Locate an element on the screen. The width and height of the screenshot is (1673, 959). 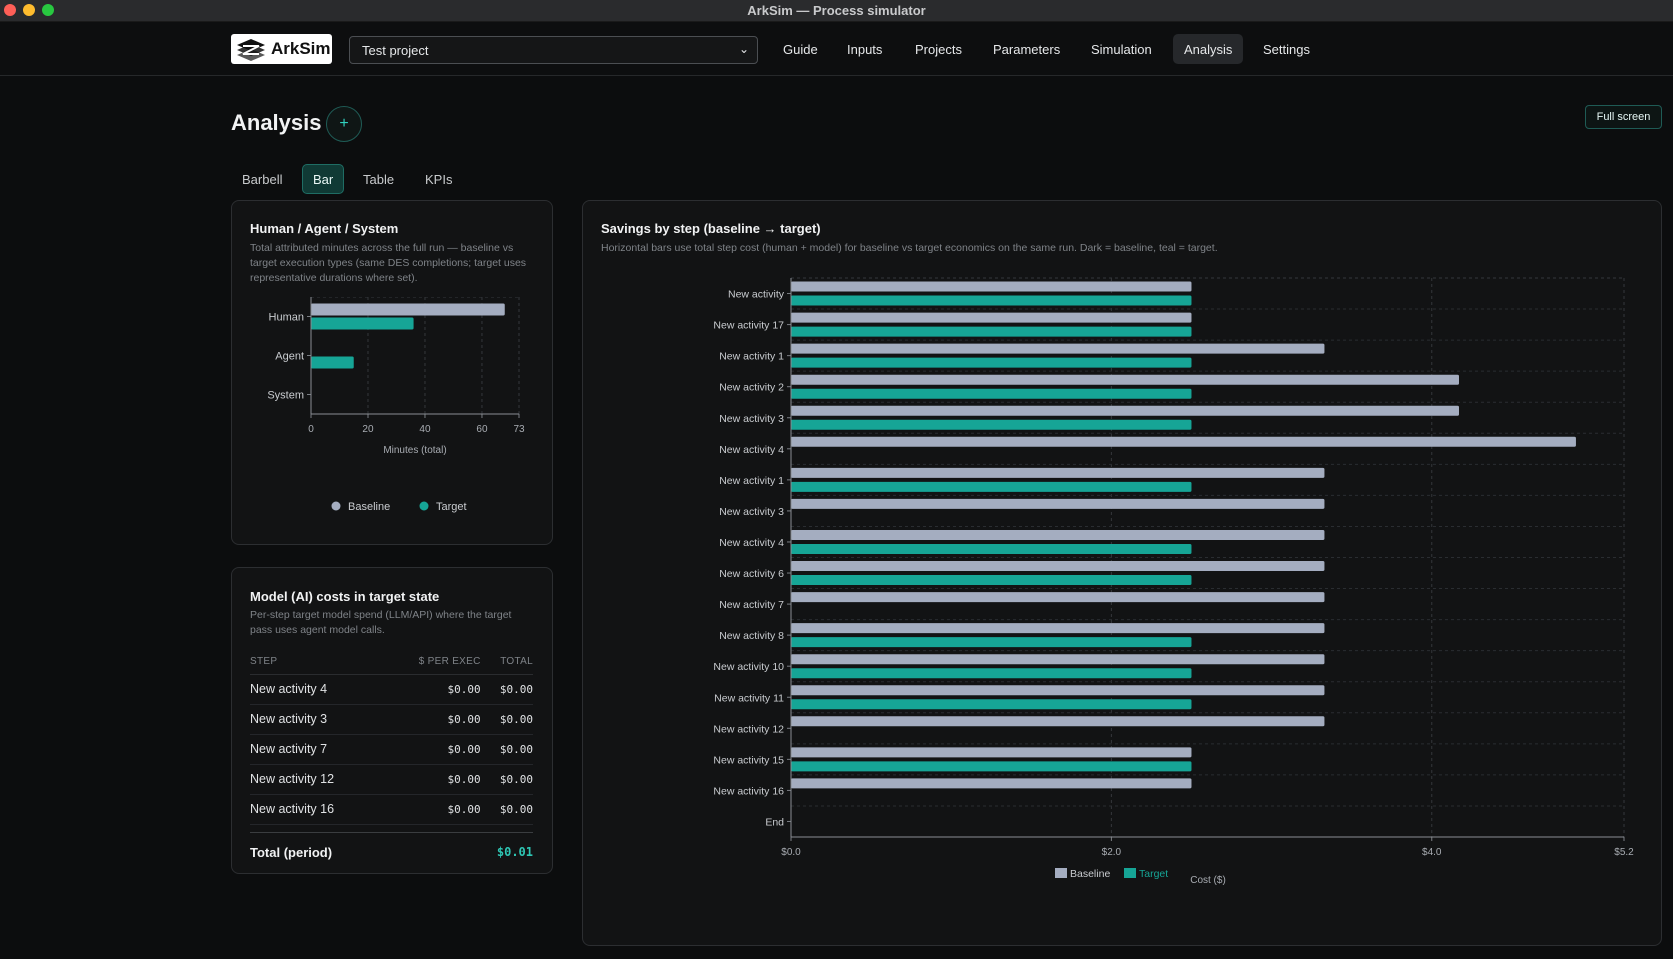
total-period-label: Total (period) is located at coordinates (291, 852).